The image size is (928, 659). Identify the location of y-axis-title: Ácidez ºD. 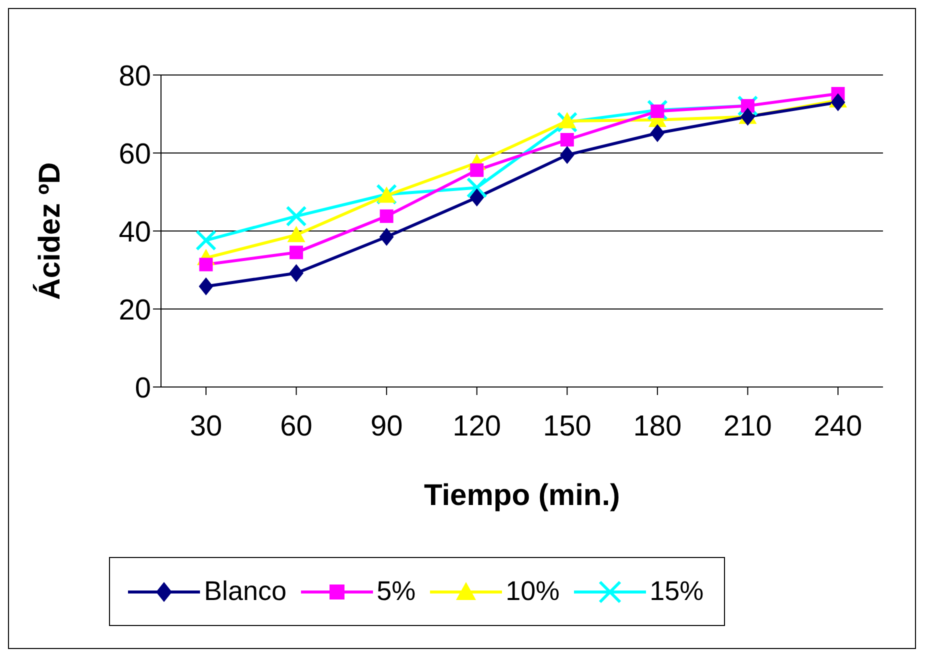
(49, 231).